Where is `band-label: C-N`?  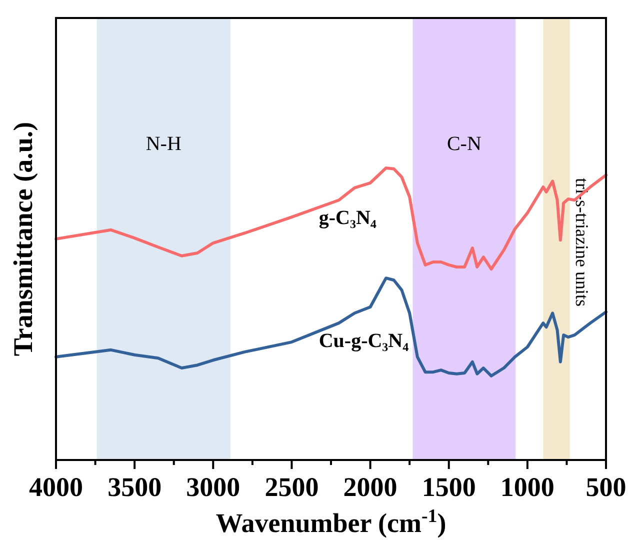
band-label: C-N is located at coordinates (464, 144).